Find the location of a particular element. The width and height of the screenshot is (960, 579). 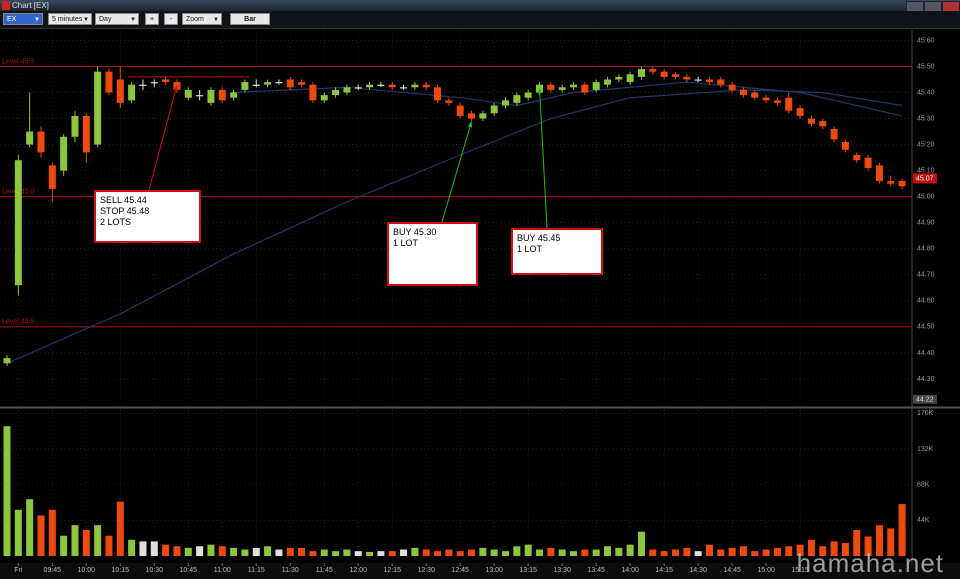

x-tick-label: 14:00 is located at coordinates (630, 570).